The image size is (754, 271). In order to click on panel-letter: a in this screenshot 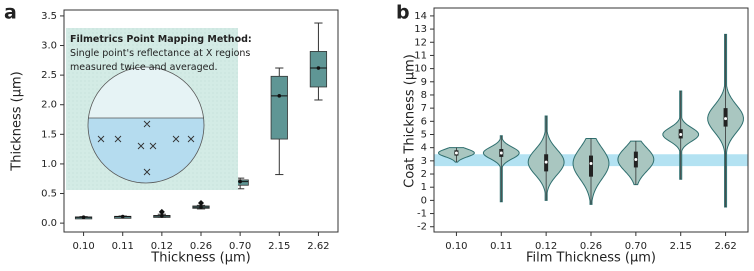, I will do `click(10, 13)`.